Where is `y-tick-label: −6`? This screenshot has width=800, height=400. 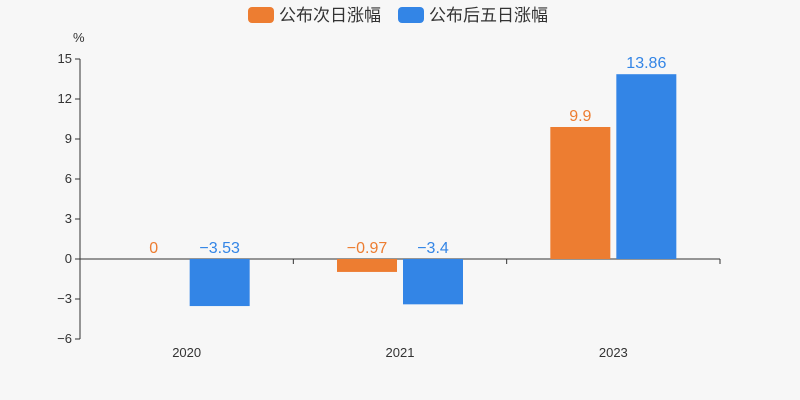 y-tick-label: −6 is located at coordinates (64, 338).